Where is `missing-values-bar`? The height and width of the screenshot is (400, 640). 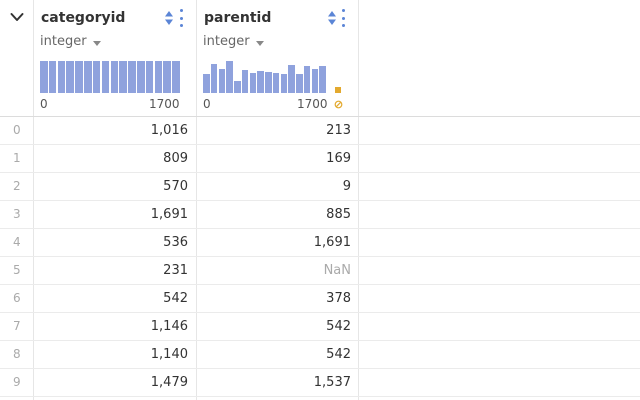 missing-values-bar is located at coordinates (338, 90).